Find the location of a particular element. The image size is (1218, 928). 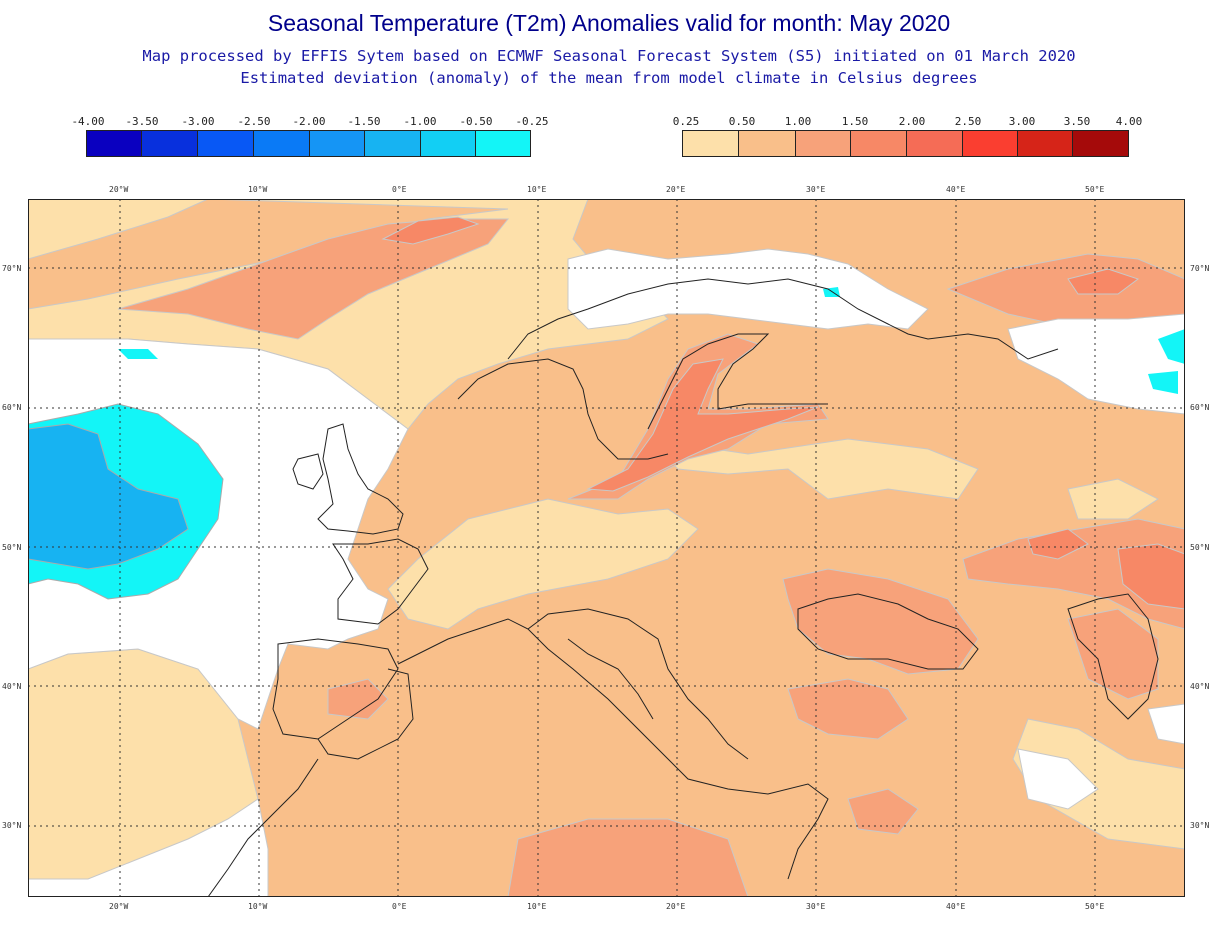

legend-pos-label: 0.25 is located at coordinates (686, 121).